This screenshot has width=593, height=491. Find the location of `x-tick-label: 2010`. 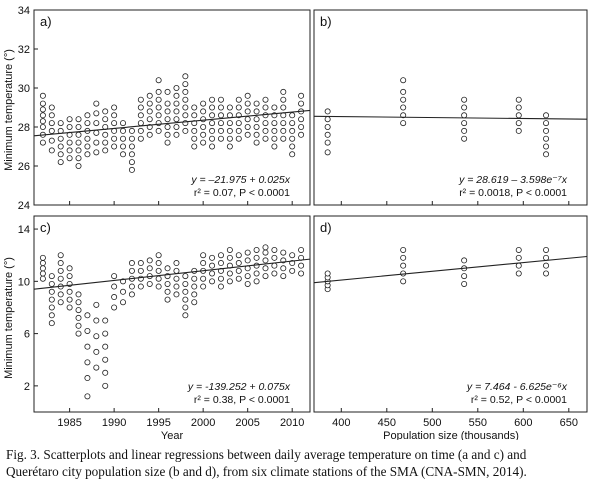

x-tick-label: 2010 is located at coordinates (292, 423).